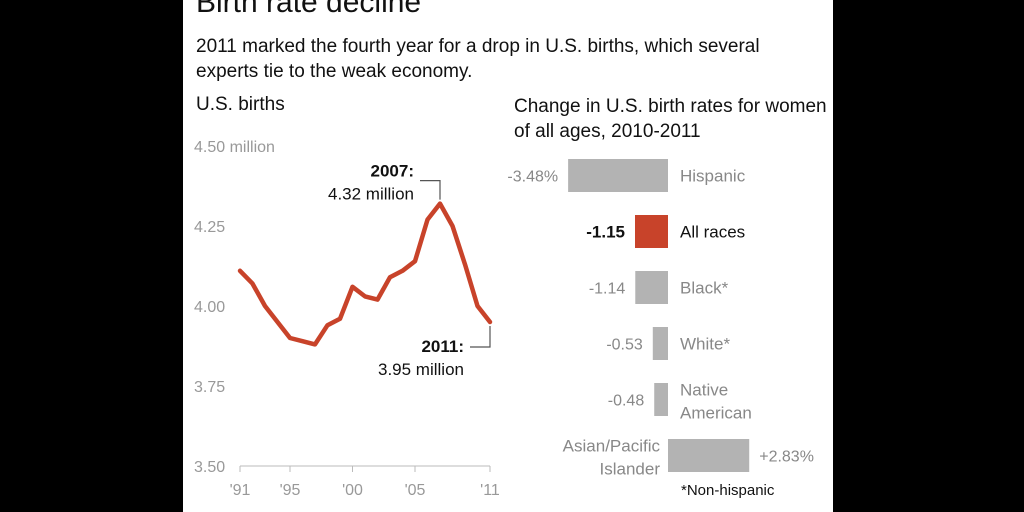 Image resolution: width=1024 pixels, height=512 pixels. Describe the element at coordinates (352, 490) in the screenshot. I see `x-tick-label: '00` at that location.